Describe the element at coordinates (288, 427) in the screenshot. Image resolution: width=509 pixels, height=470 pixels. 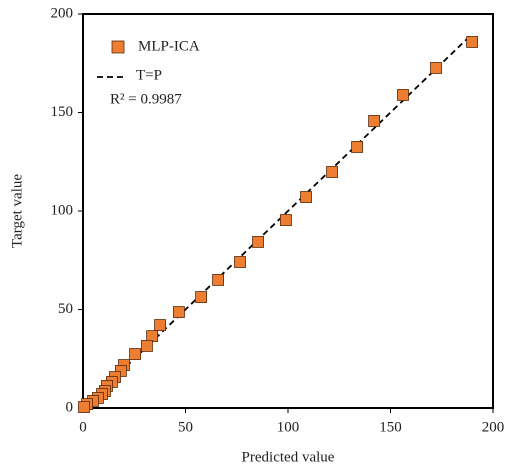
I see `x-tick-label: 100` at that location.